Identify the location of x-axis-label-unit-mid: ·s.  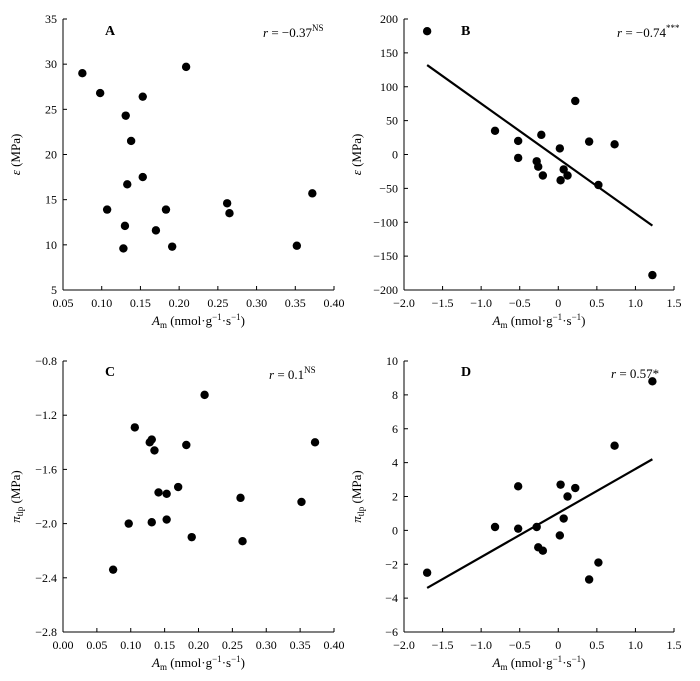
(226, 662).